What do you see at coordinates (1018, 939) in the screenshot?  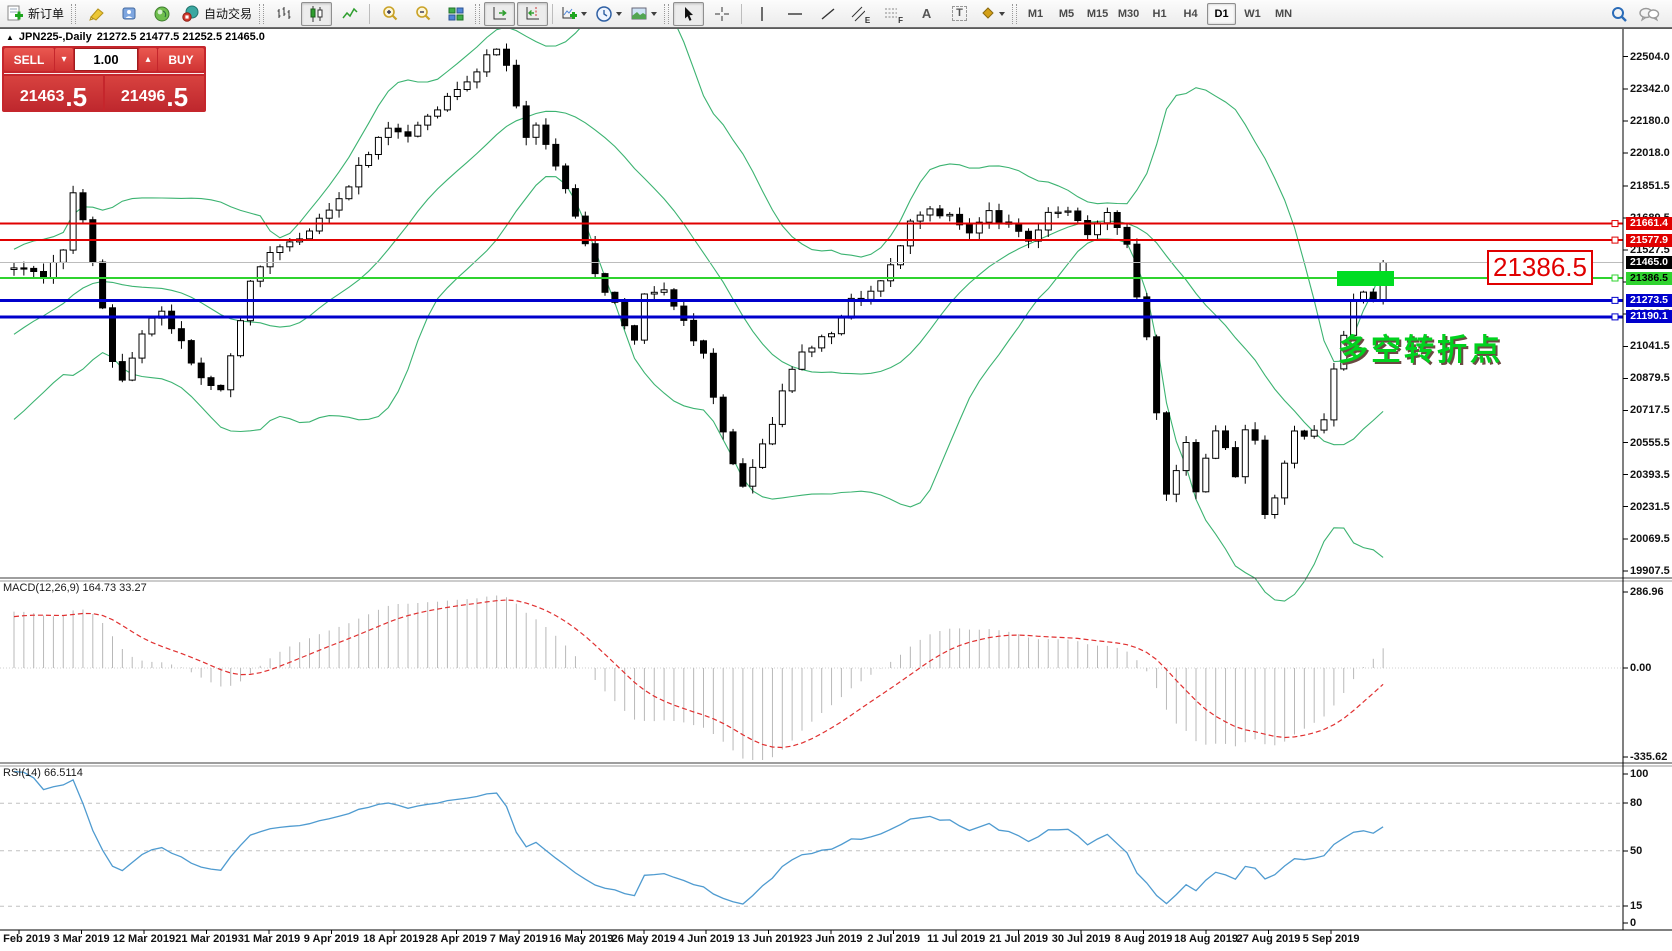 I see `date-label: 21 Jul 2019` at bounding box center [1018, 939].